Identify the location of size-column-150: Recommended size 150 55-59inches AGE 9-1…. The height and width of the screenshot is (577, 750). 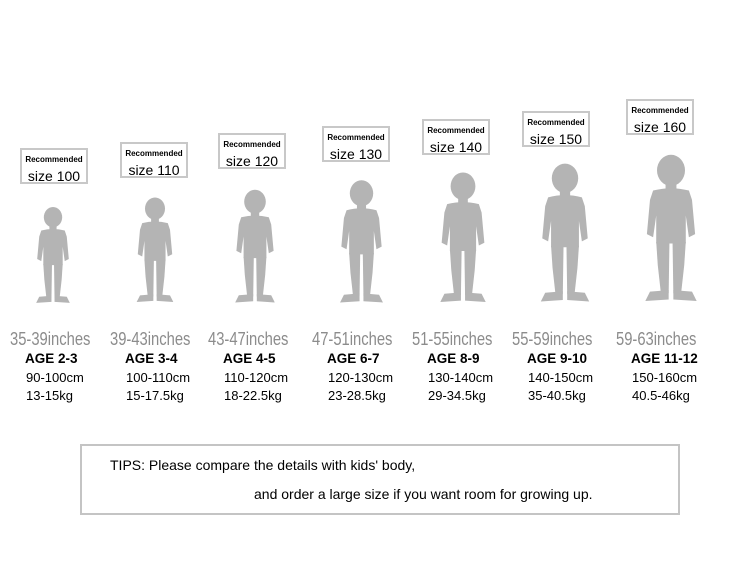
(569, 210).